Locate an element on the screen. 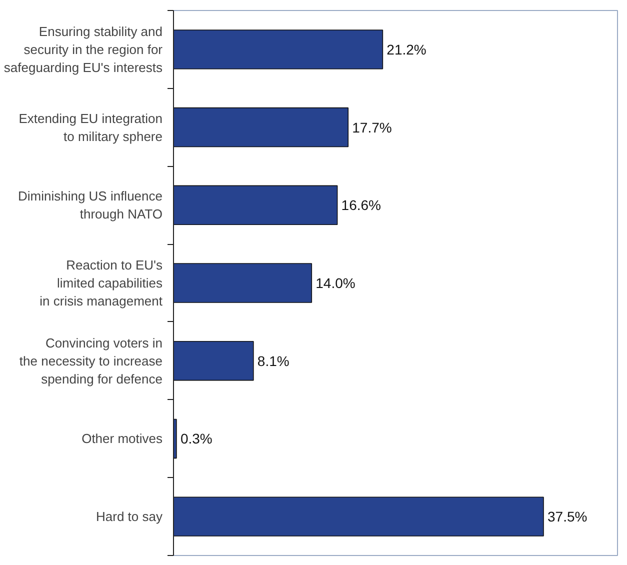 This screenshot has width=627, height=565. y-tick-label: Diminishing US influence through NATO is located at coordinates (90, 205).